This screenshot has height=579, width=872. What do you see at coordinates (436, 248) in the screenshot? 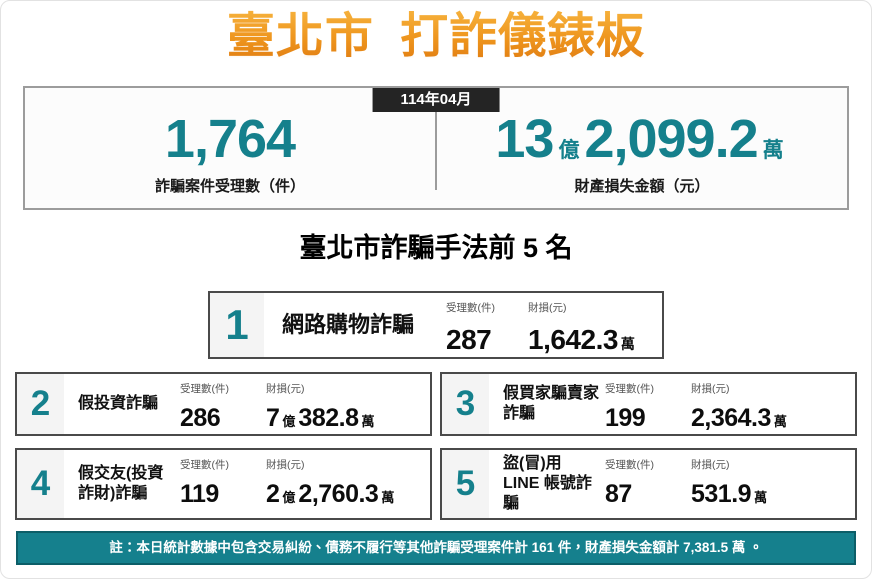
I see `ranking-section-title: 臺北市詐騙手法前 5 名` at bounding box center [436, 248].